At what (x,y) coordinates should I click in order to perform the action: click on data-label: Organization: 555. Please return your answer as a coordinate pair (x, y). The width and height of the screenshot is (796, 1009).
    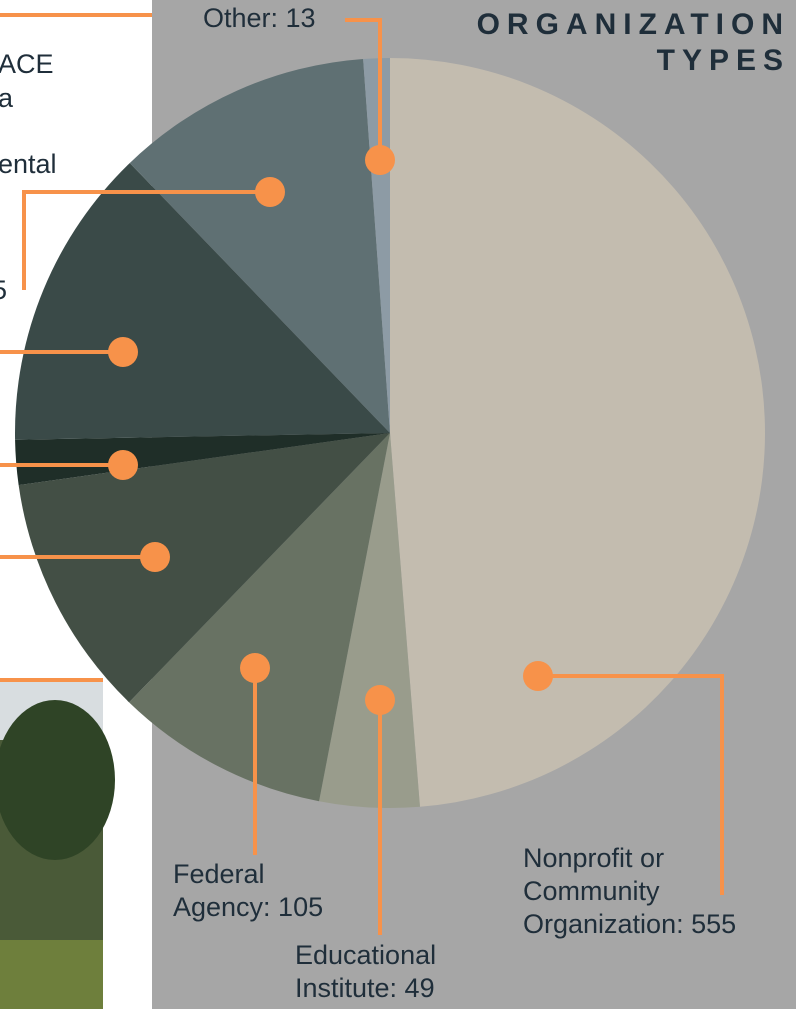
    Looking at the image, I should click on (629, 924).